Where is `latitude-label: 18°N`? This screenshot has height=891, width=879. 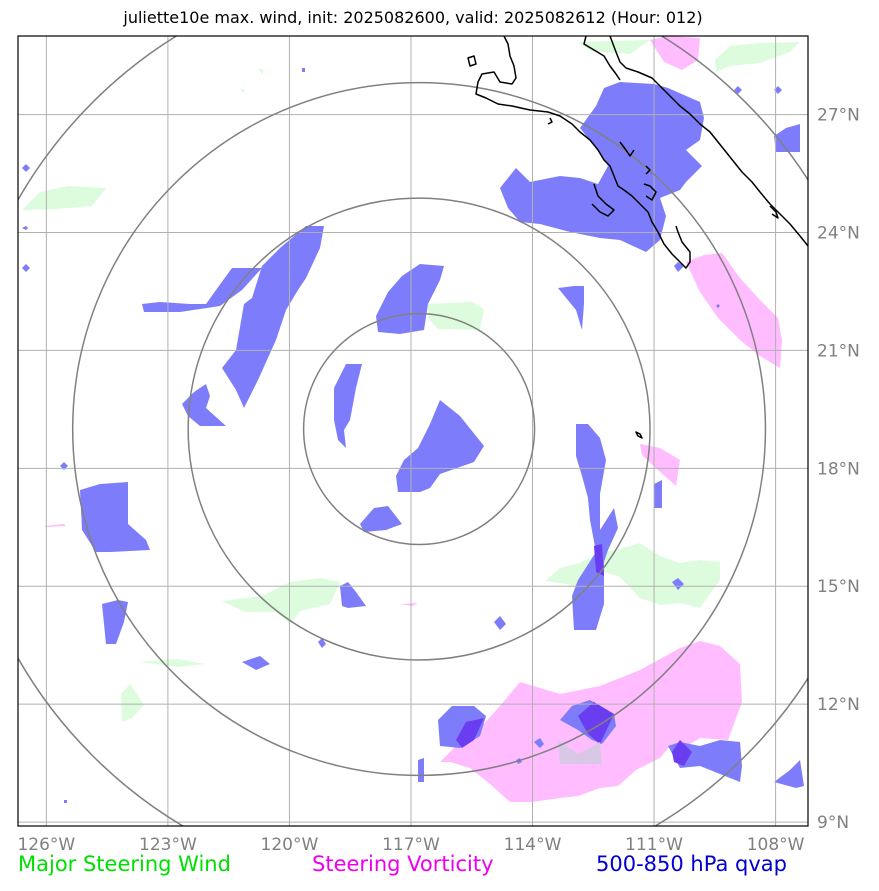 latitude-label: 18°N is located at coordinates (838, 469).